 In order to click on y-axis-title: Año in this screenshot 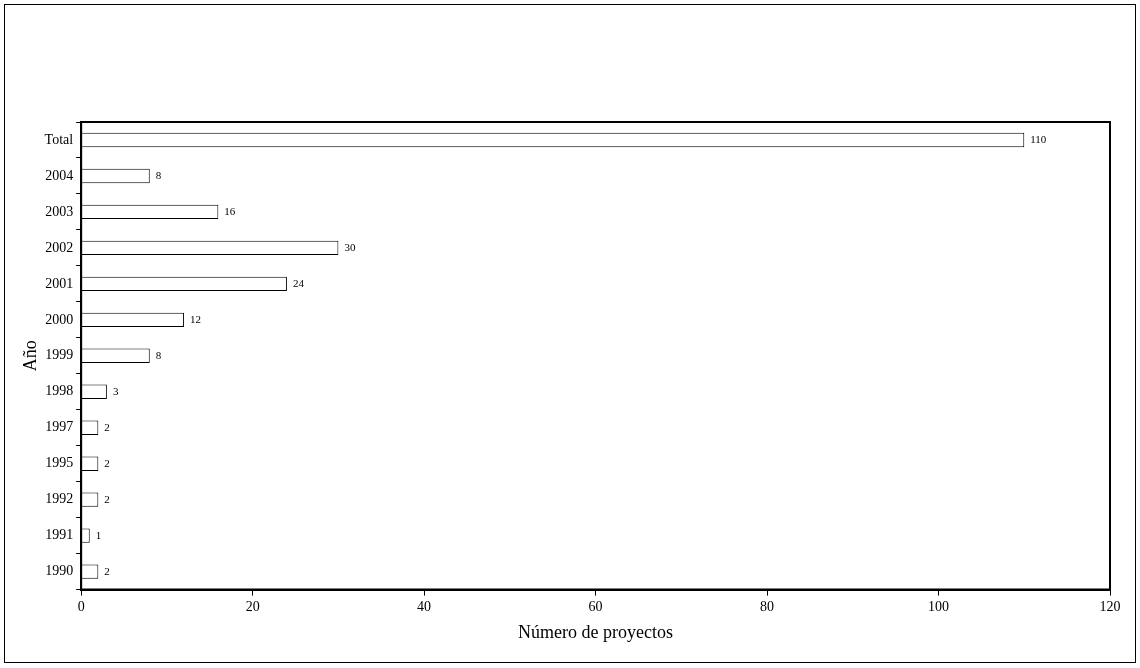, I will do `click(29, 356)`.